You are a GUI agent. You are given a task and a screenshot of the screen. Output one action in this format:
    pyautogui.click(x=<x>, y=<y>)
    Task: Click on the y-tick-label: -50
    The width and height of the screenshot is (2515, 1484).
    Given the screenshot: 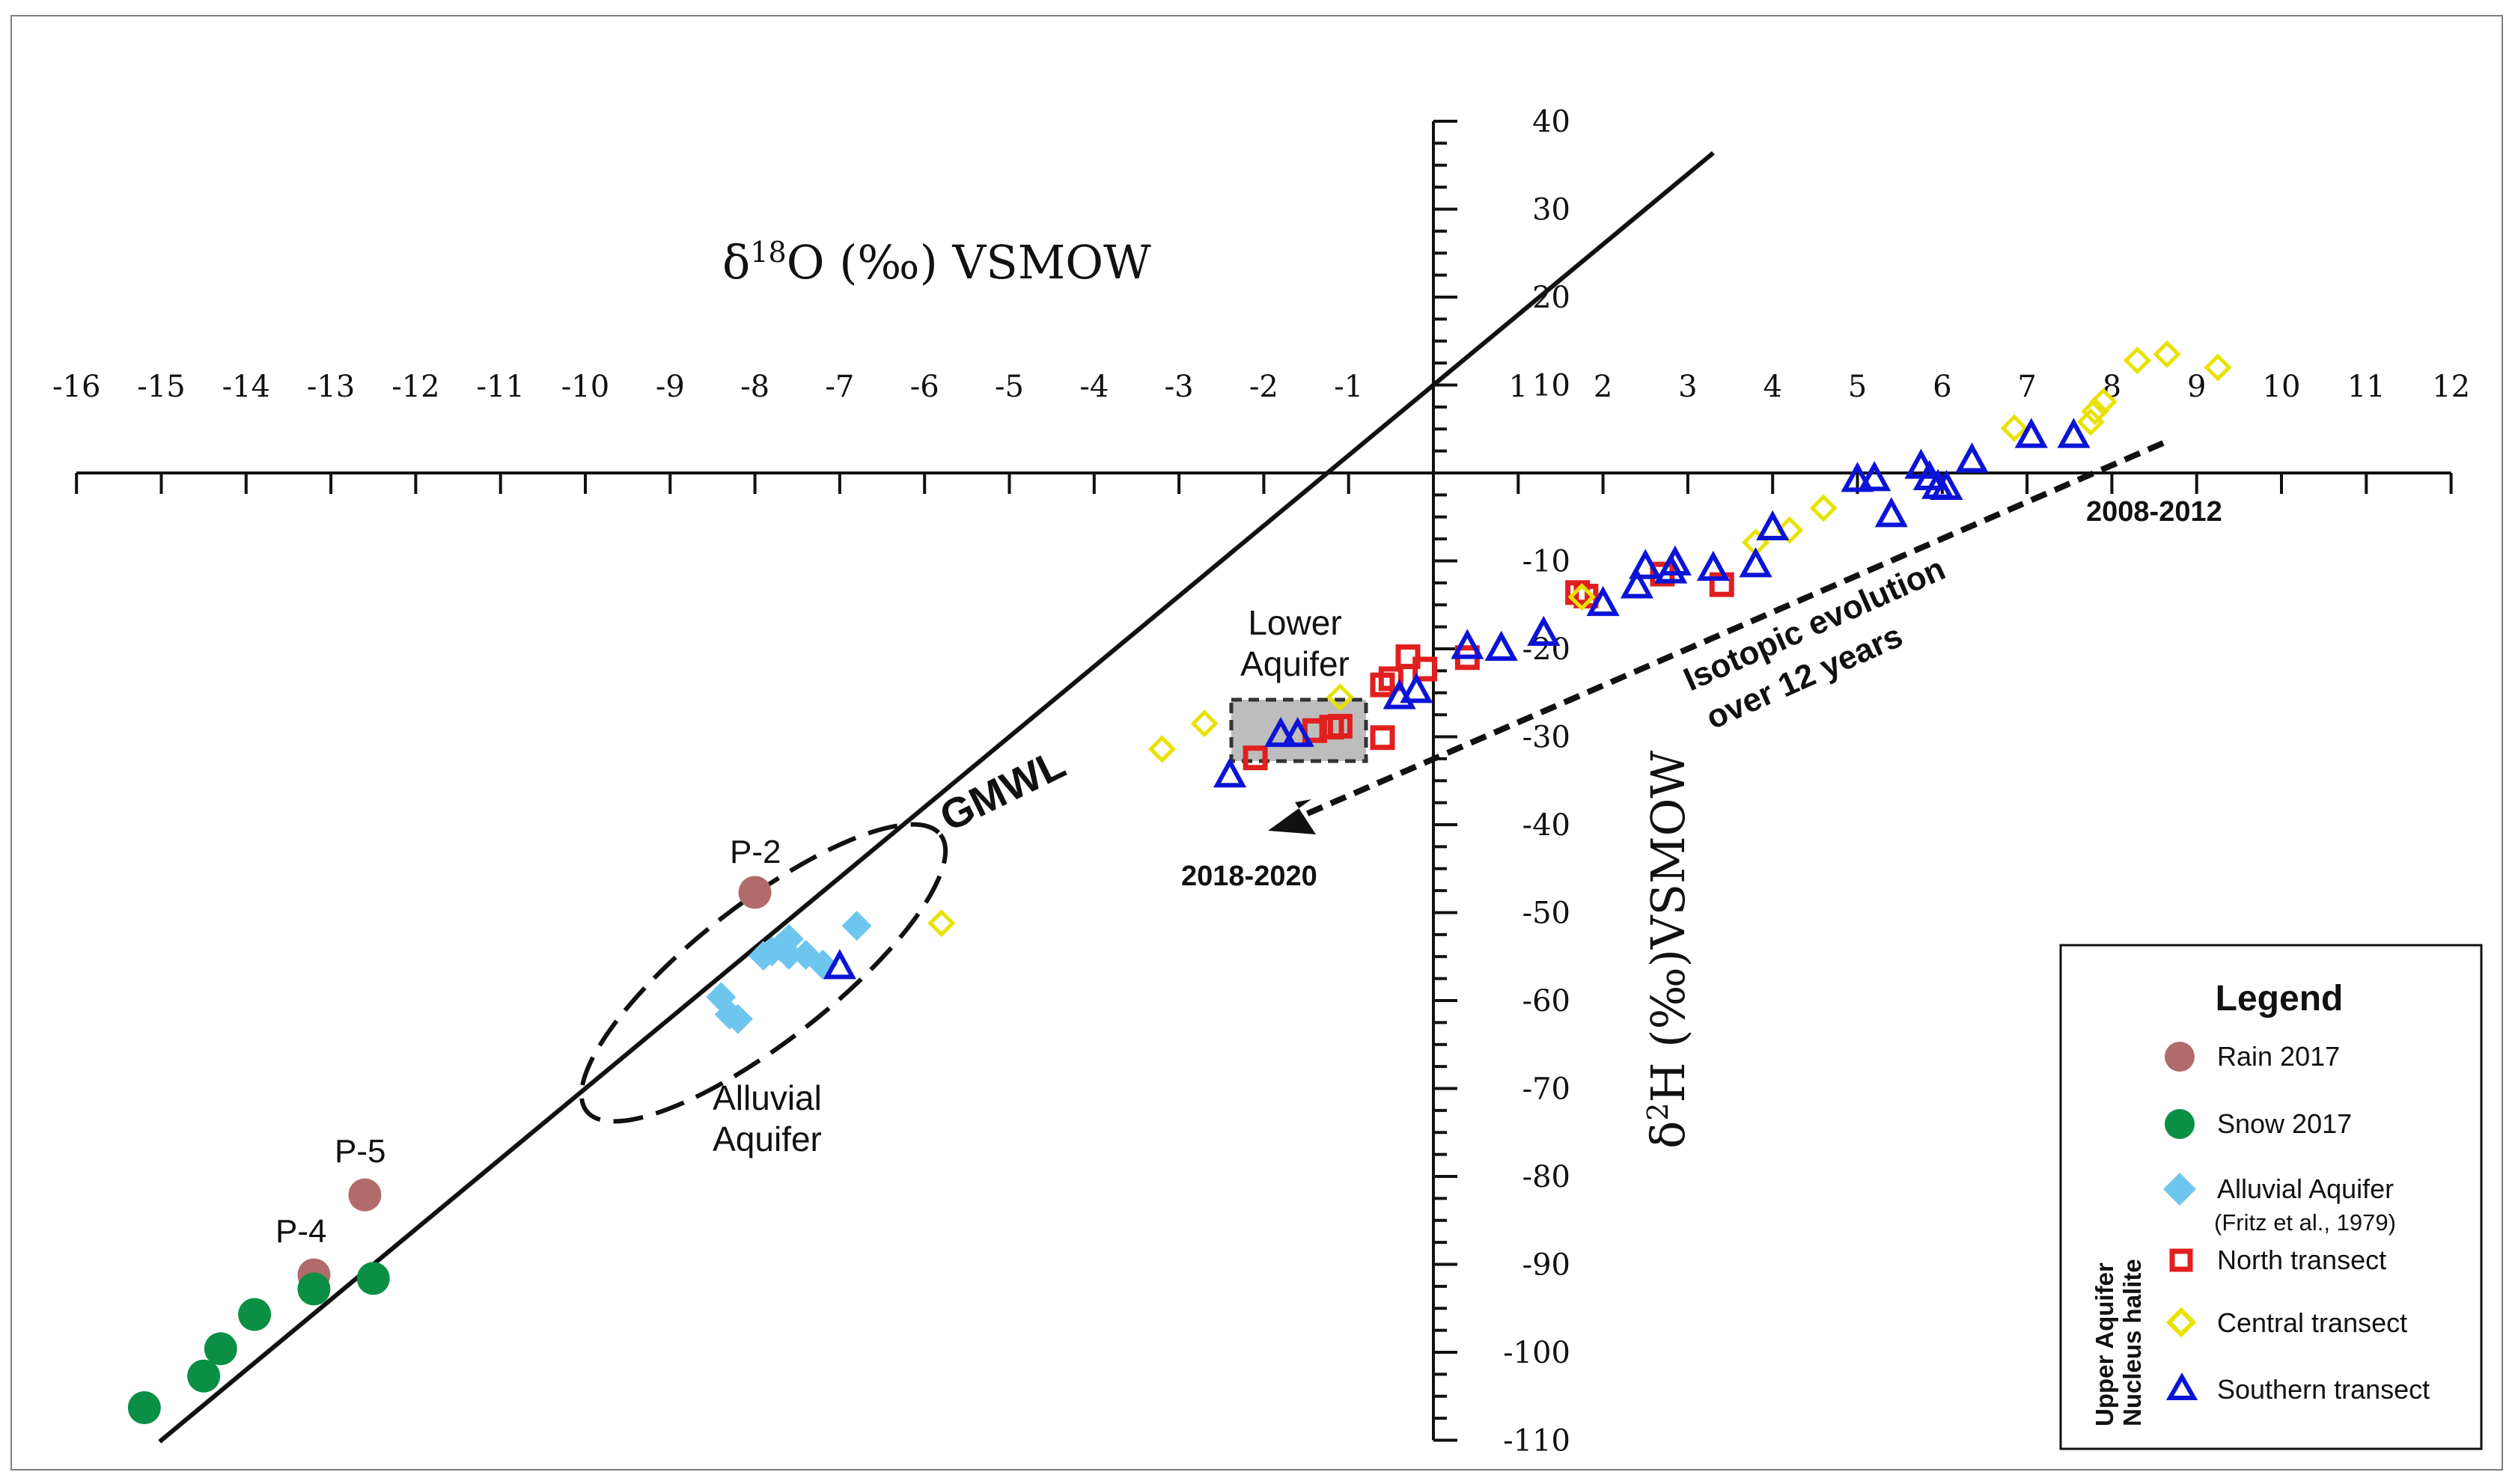 What is the action you would take?
    pyautogui.click(x=1546, y=914)
    